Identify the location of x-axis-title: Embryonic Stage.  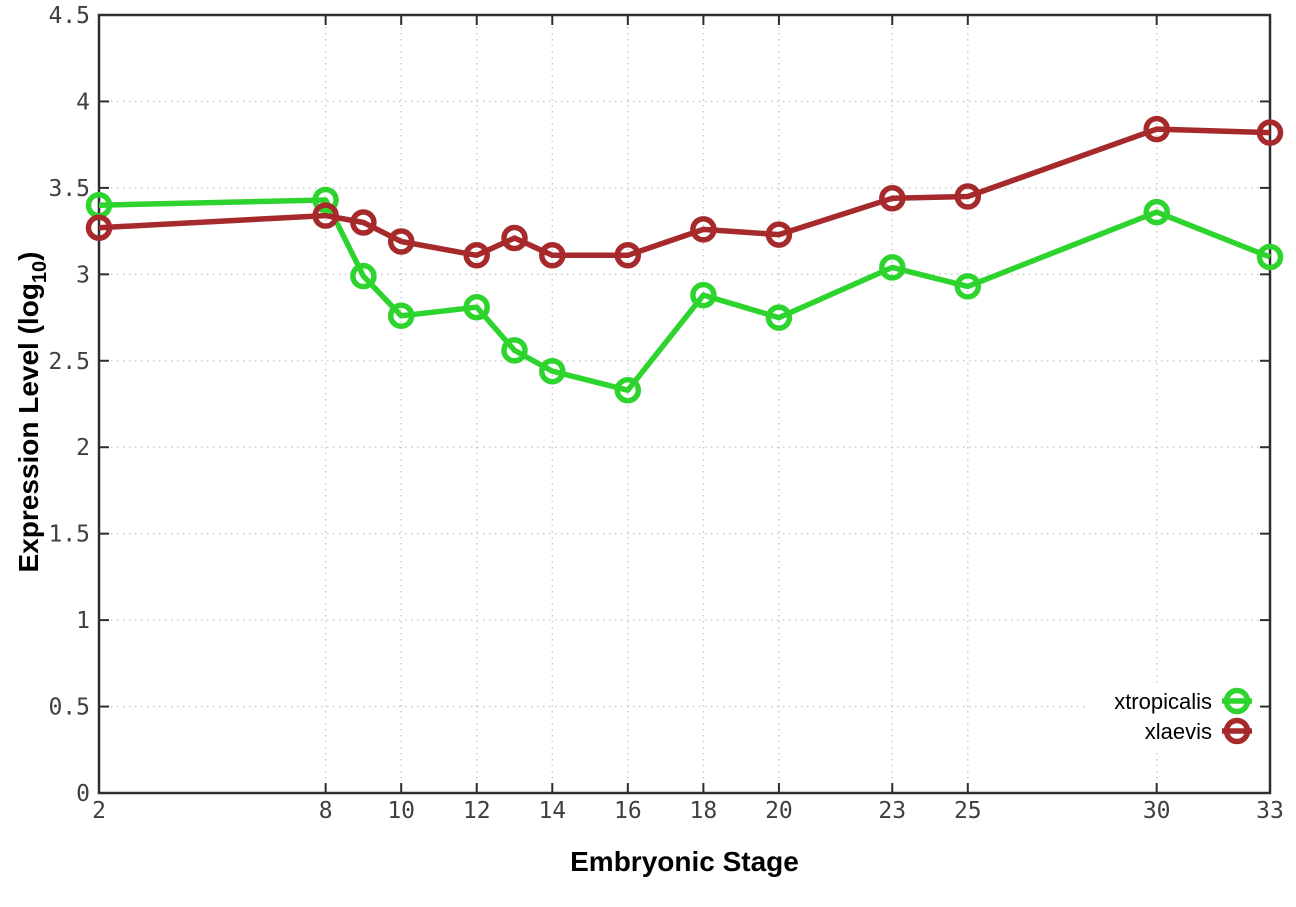
(684, 861).